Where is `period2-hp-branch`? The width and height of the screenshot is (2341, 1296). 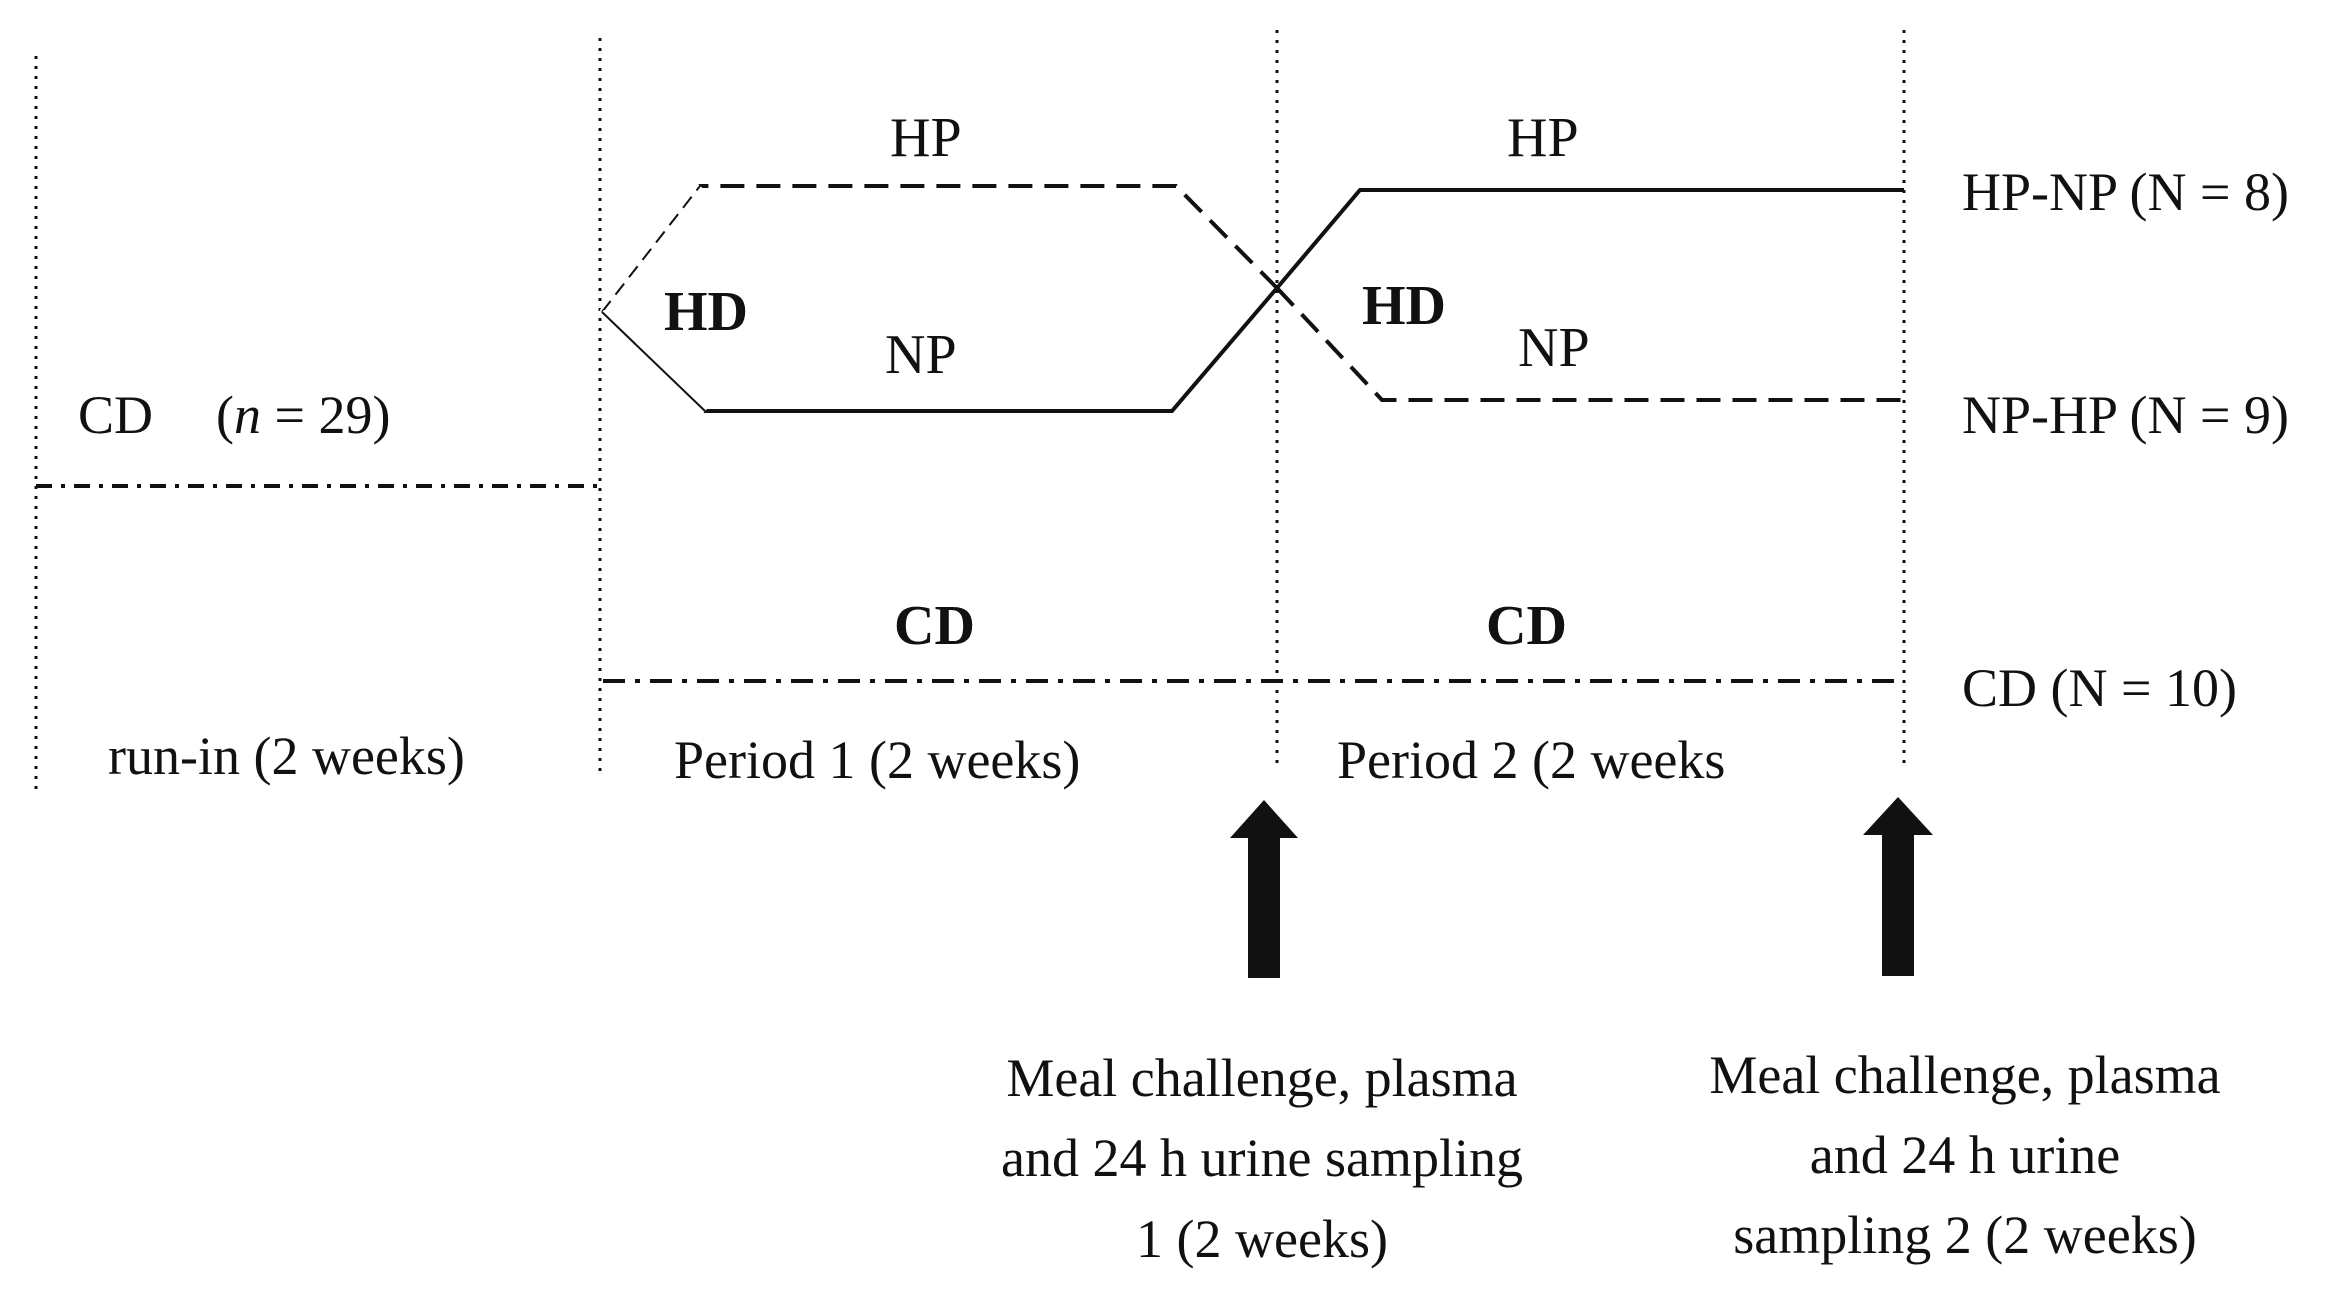
period2-hp-branch is located at coordinates (1589, 239).